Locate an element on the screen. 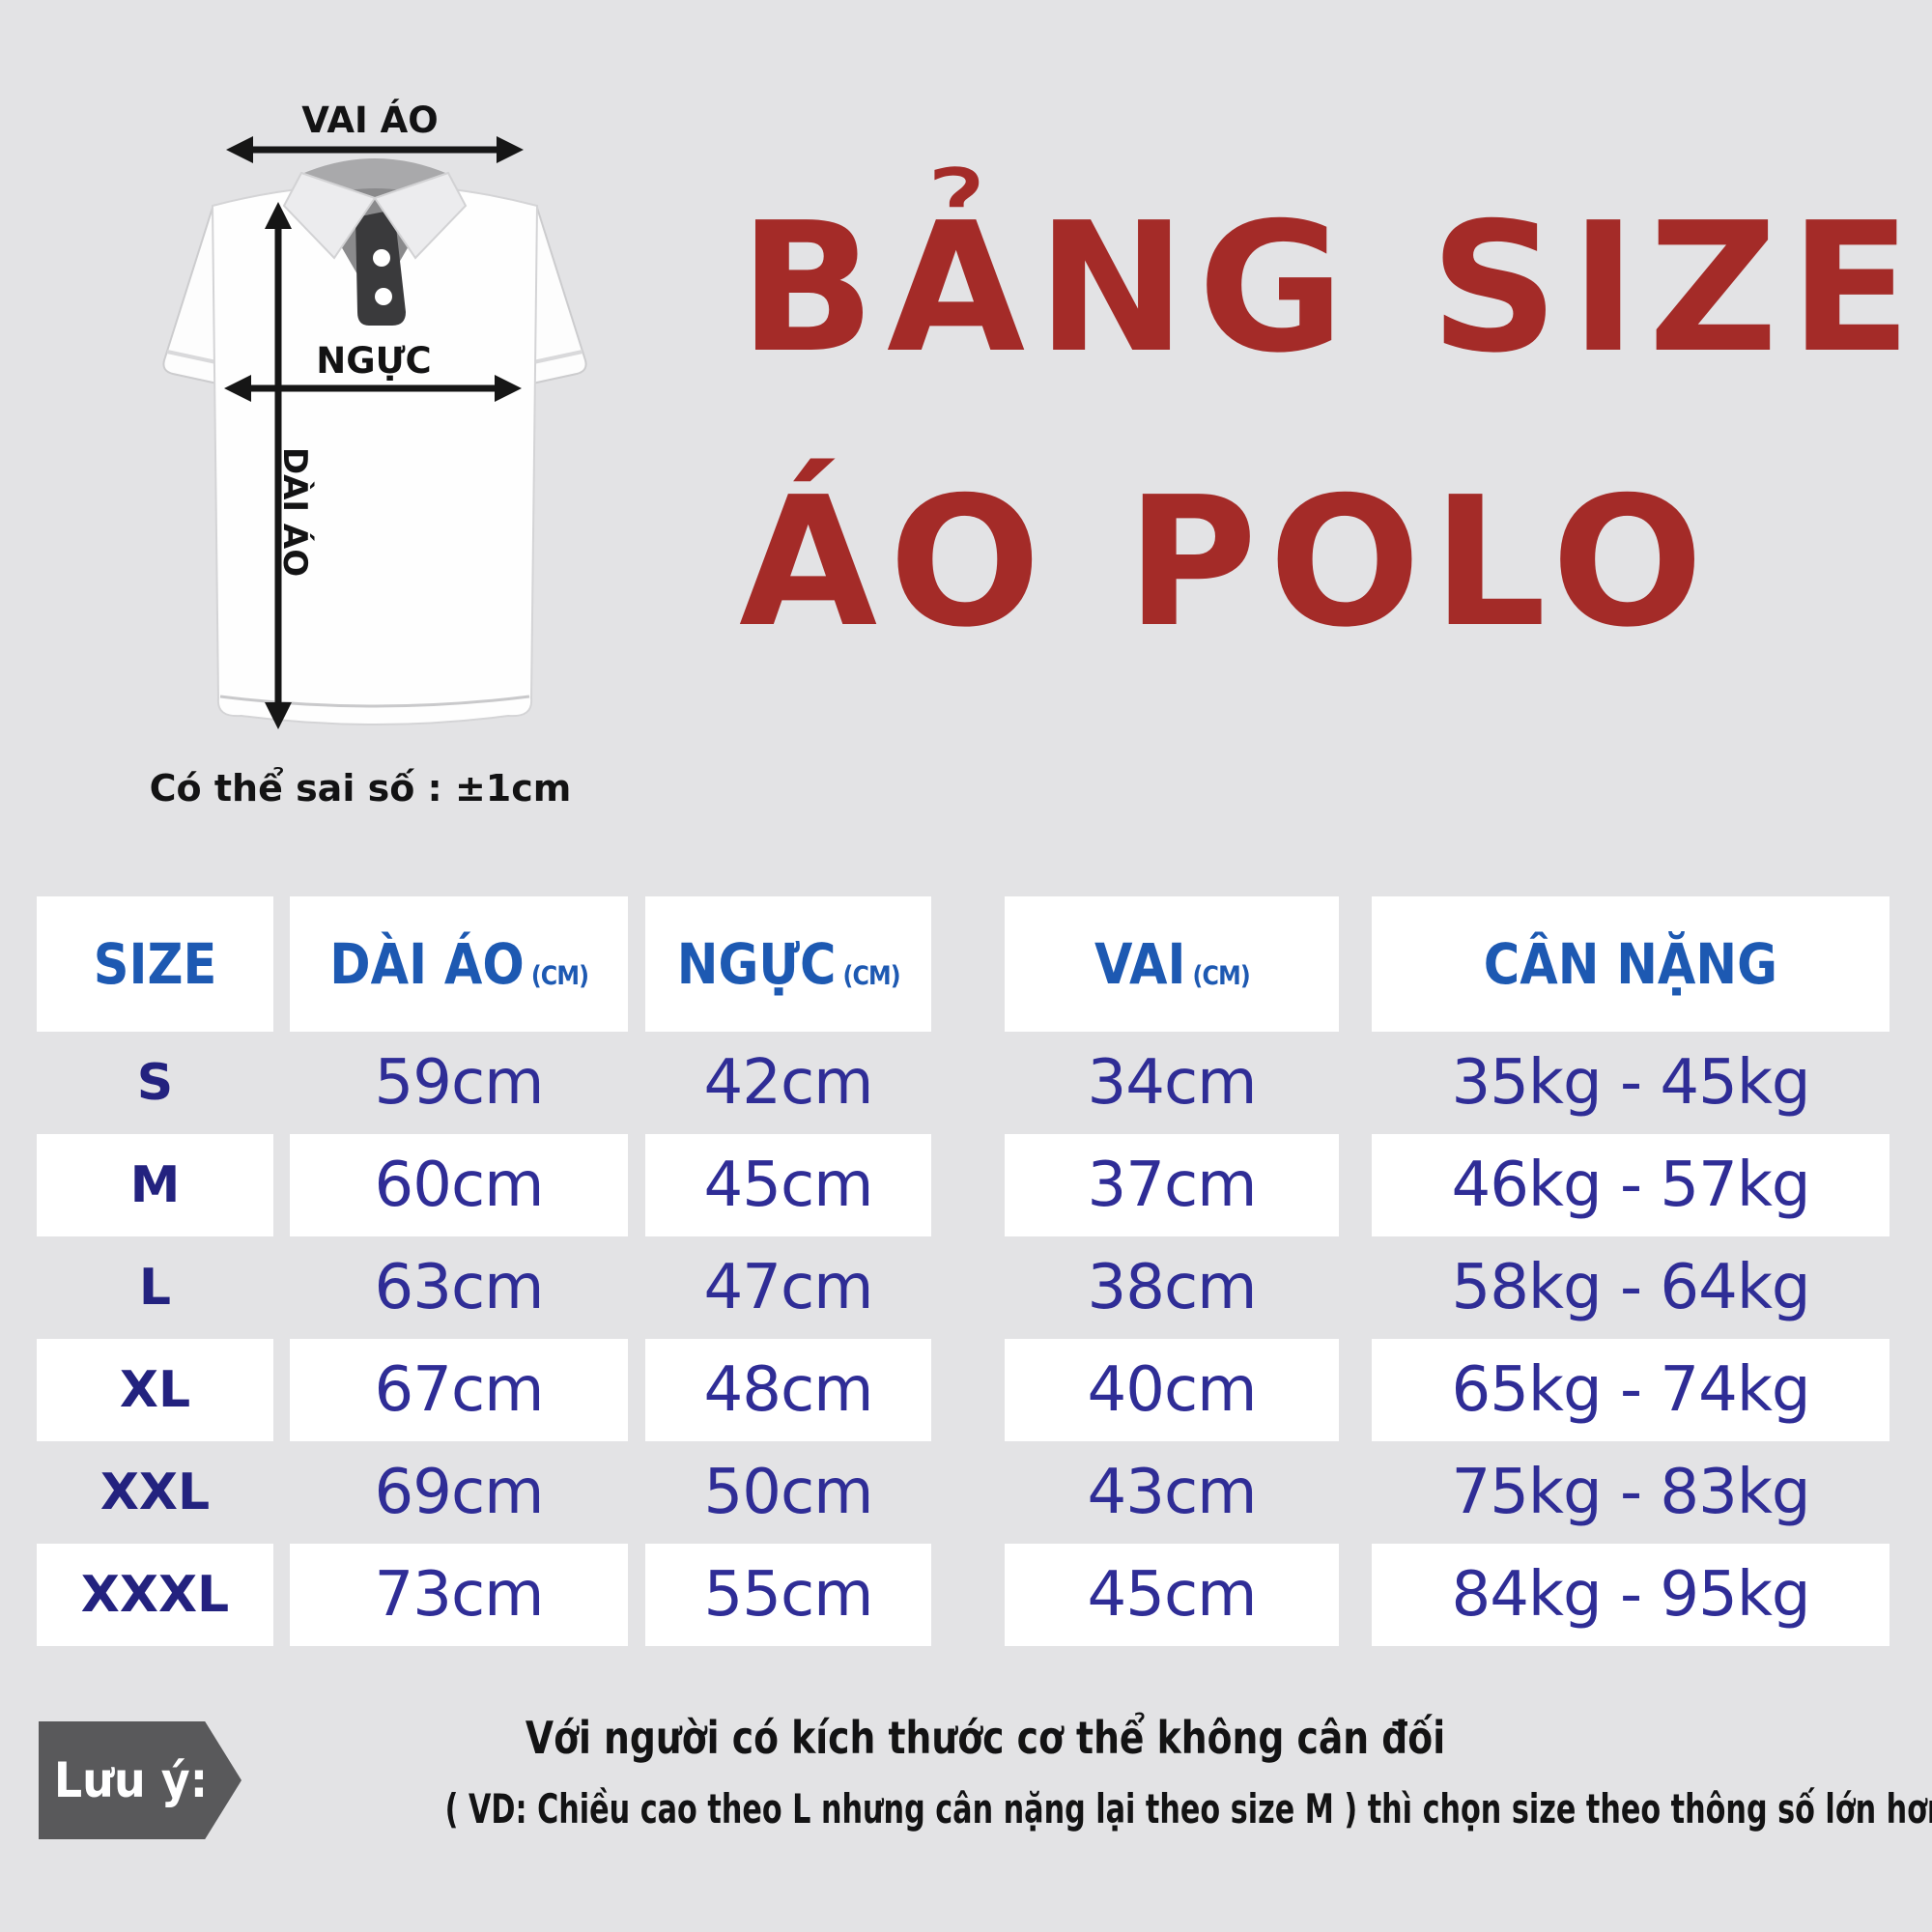  shoulder-measure-label: VAI ÁO is located at coordinates (370, 120).